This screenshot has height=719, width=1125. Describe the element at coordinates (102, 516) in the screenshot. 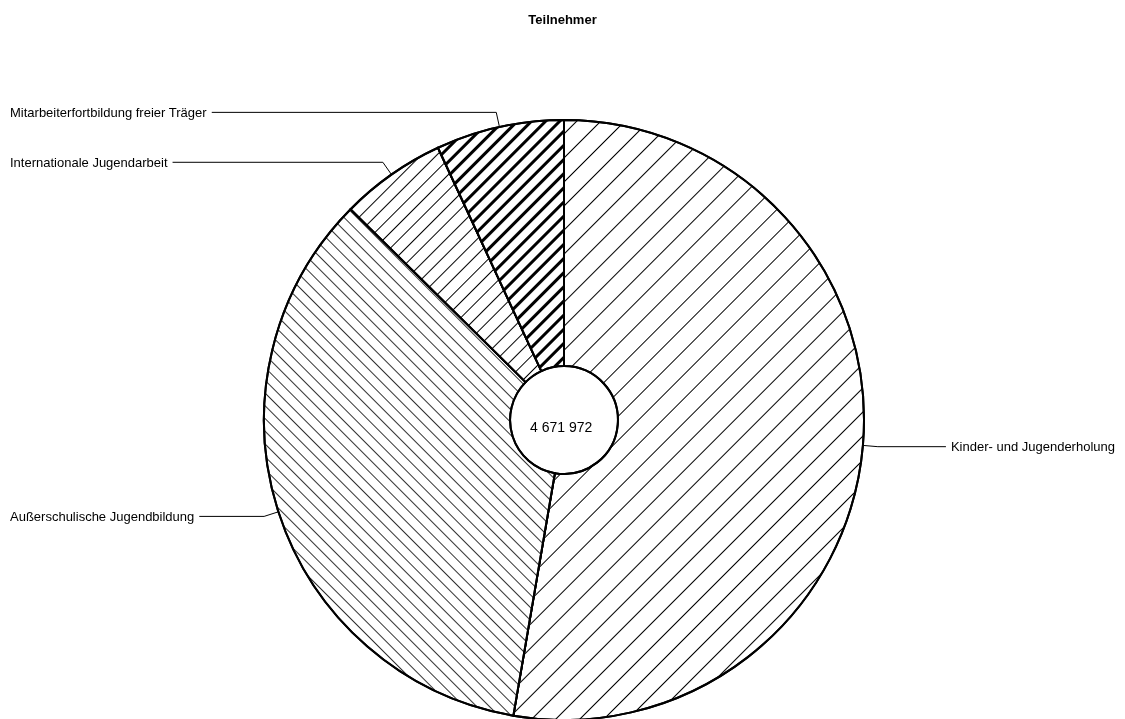

I see `slice-label: Außerschulische Jugendbildung` at that location.